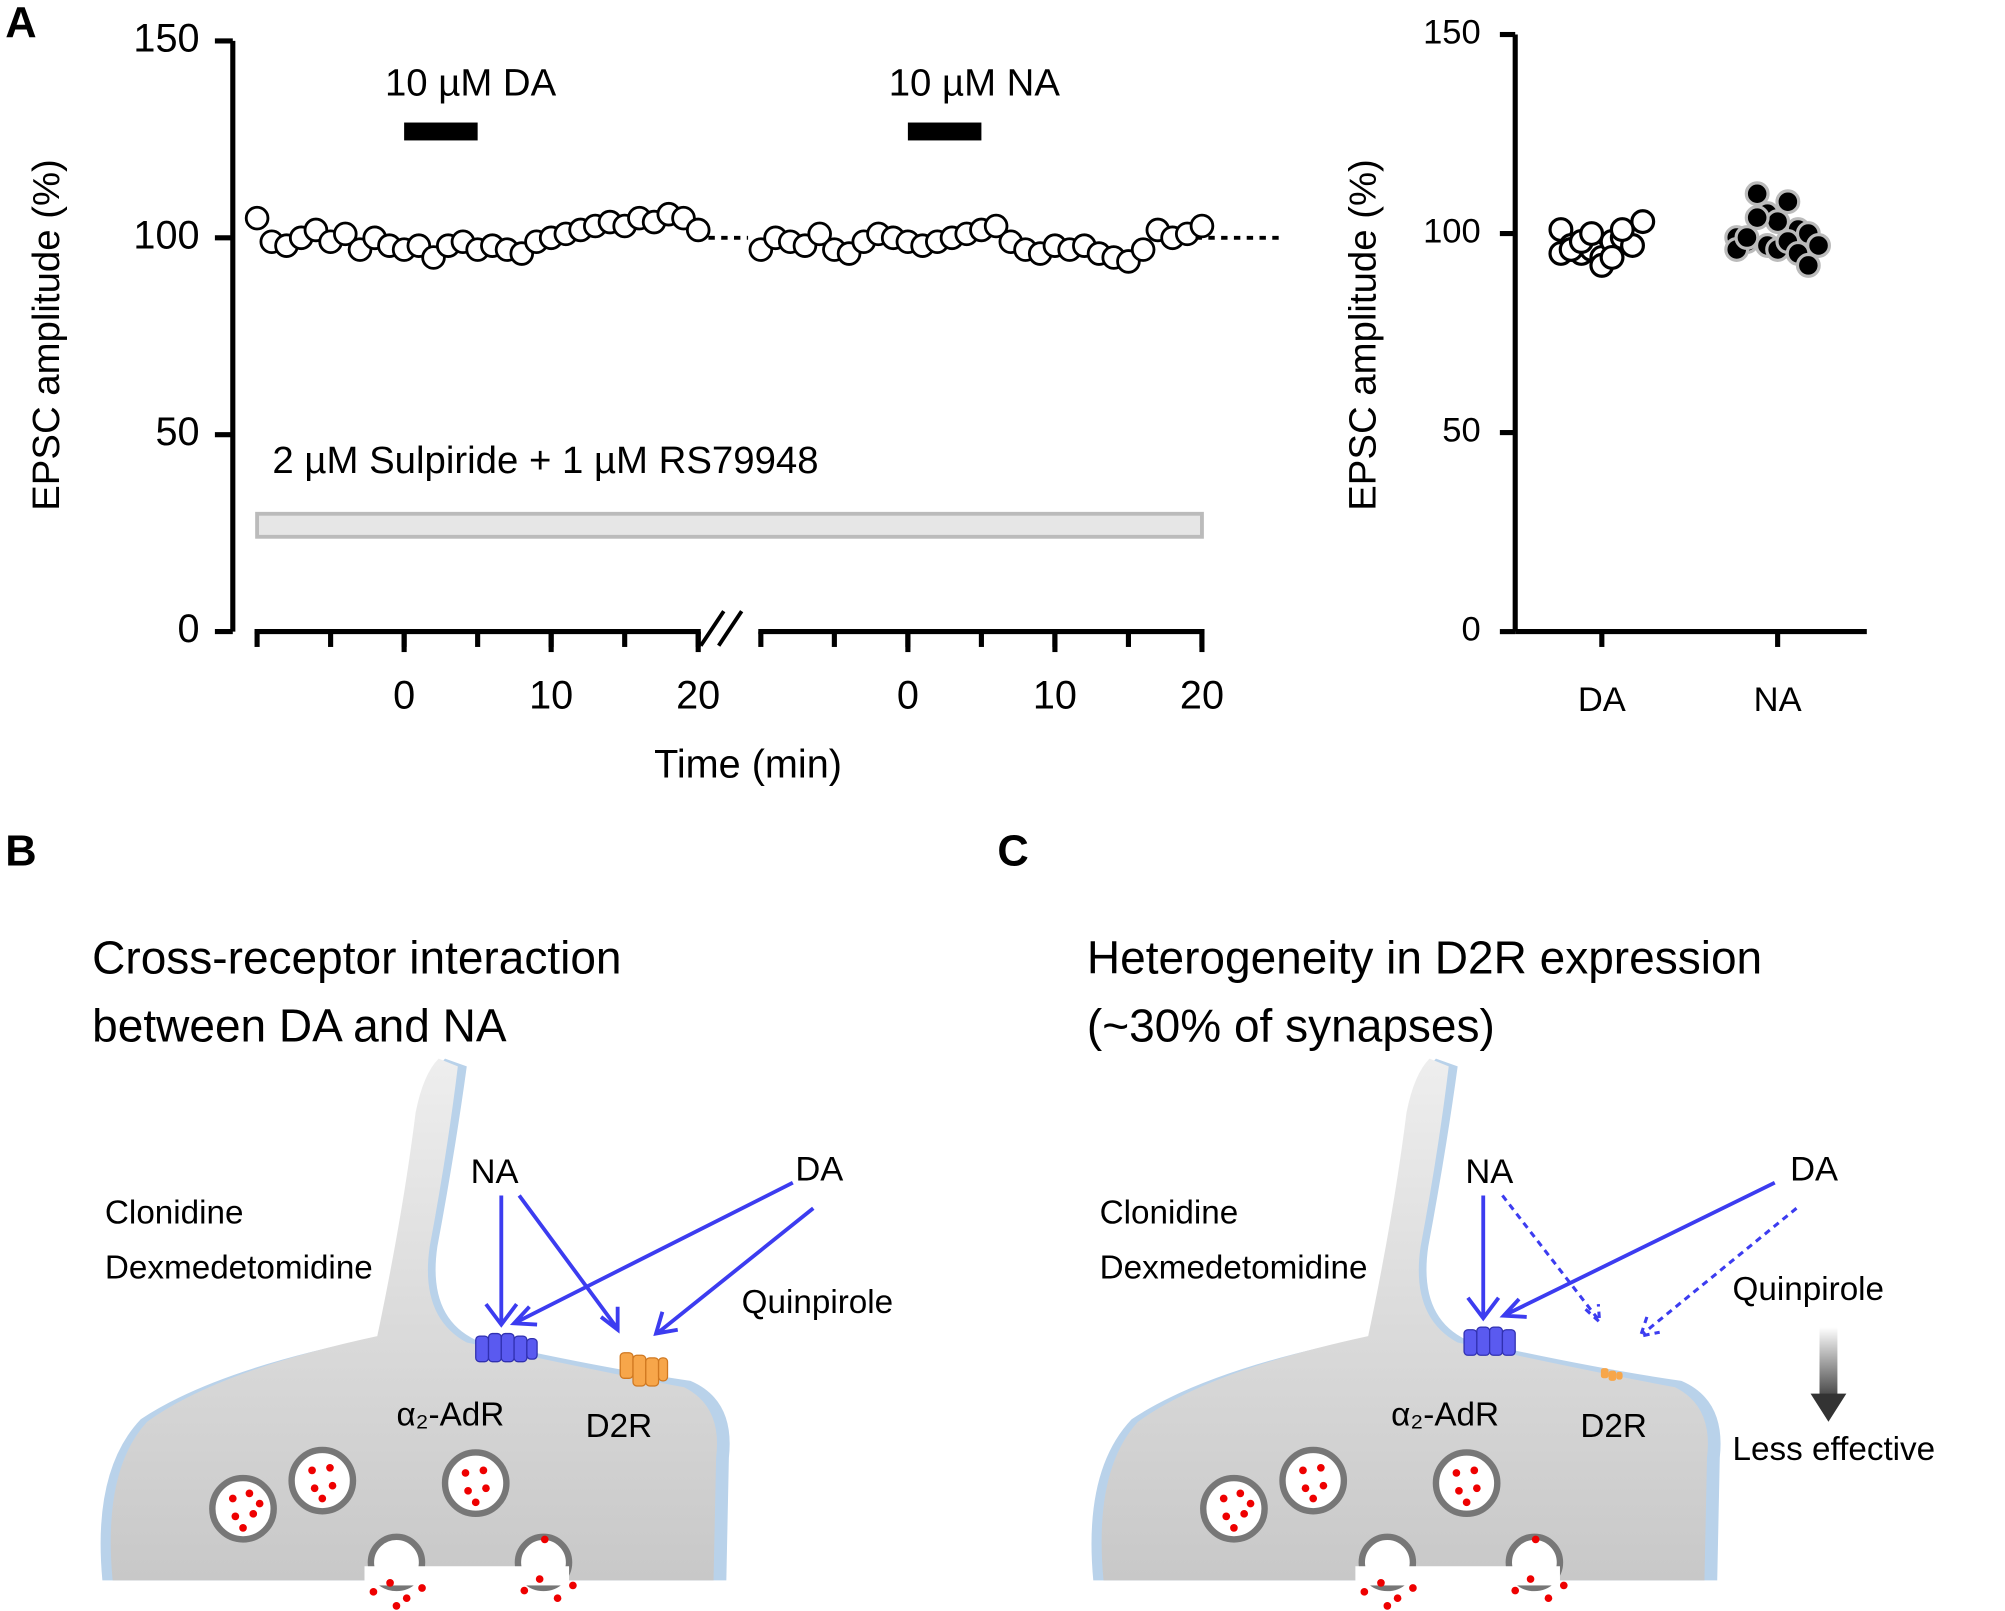 This screenshot has height=1611, width=2005. What do you see at coordinates (545, 460) in the screenshot?
I see `treatment-label: 2 µM Sulpiride + 1 µM RS79948` at bounding box center [545, 460].